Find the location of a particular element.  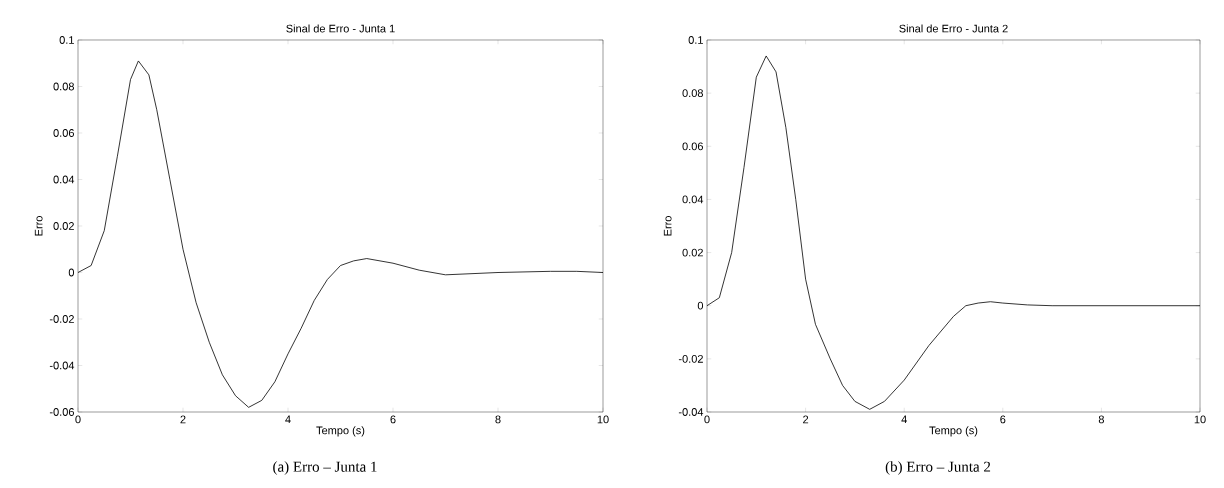

y-tick-label: -0.06 is located at coordinates (61, 412).